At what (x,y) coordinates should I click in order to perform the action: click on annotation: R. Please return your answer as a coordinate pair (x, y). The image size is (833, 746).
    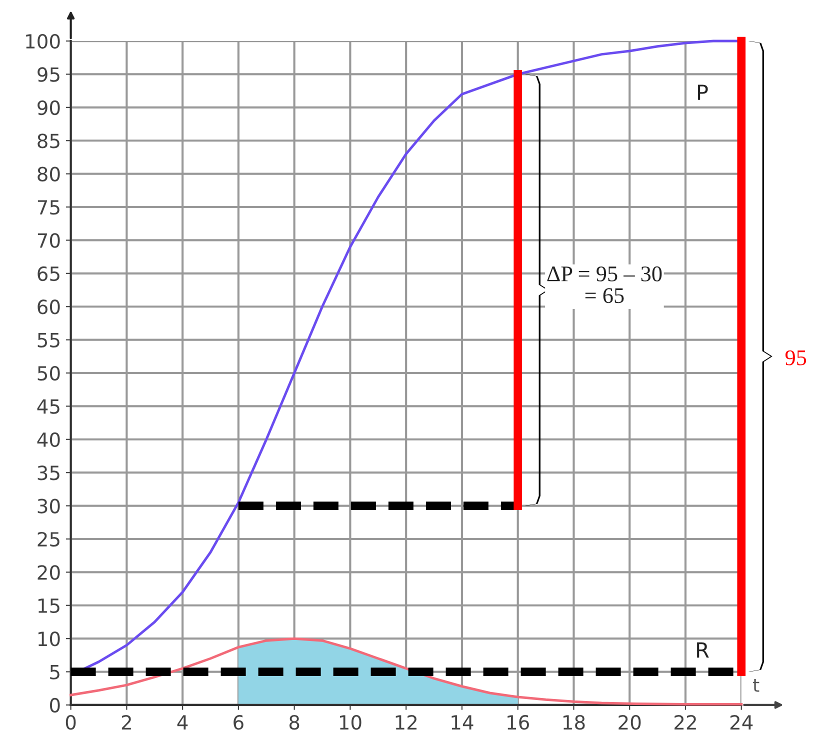
    Looking at the image, I should click on (703, 650).